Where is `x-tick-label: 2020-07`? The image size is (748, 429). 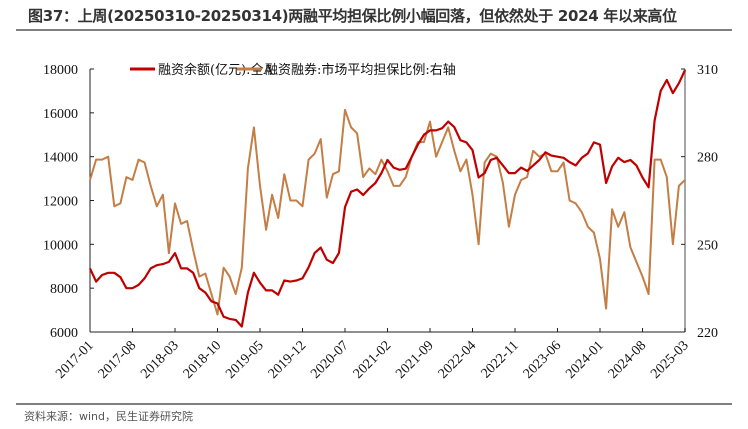 x-tick-label: 2020-07 is located at coordinates (330, 360).